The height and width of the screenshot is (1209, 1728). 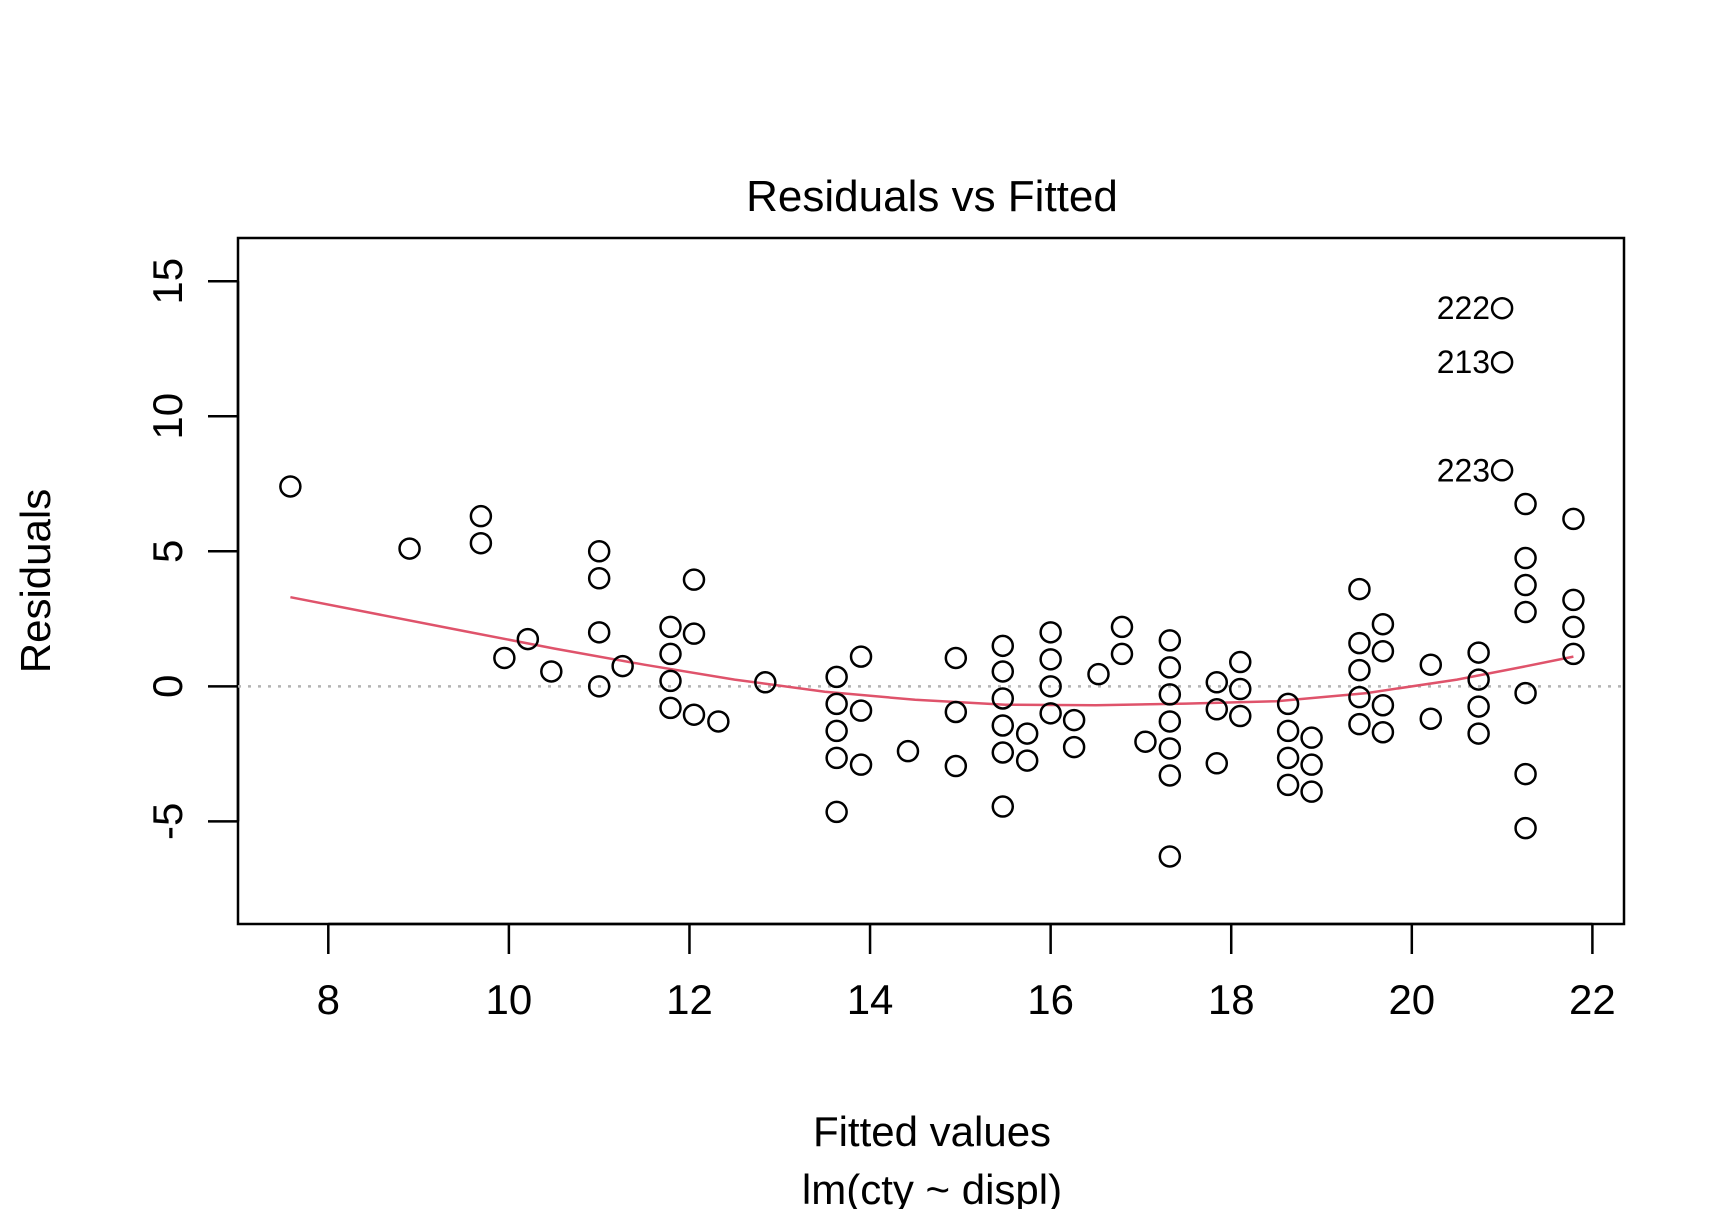 What do you see at coordinates (167, 551) in the screenshot?
I see `y-tick-label: 5` at bounding box center [167, 551].